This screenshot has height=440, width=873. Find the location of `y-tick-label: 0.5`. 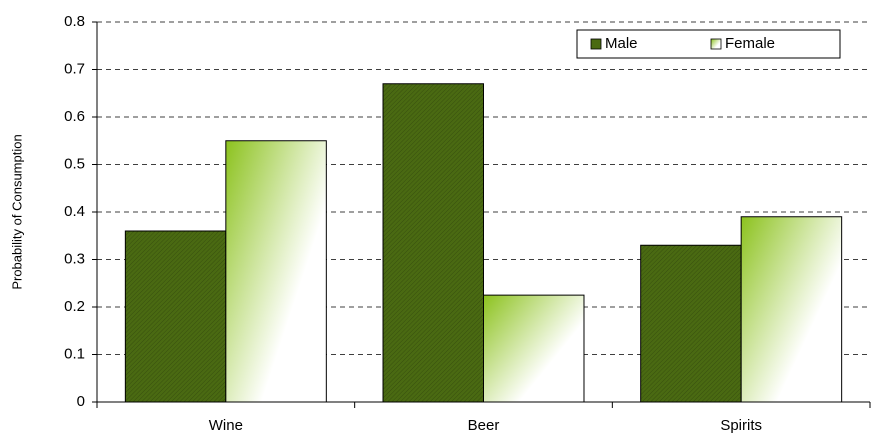

y-tick-label: 0.5 is located at coordinates (74, 163).